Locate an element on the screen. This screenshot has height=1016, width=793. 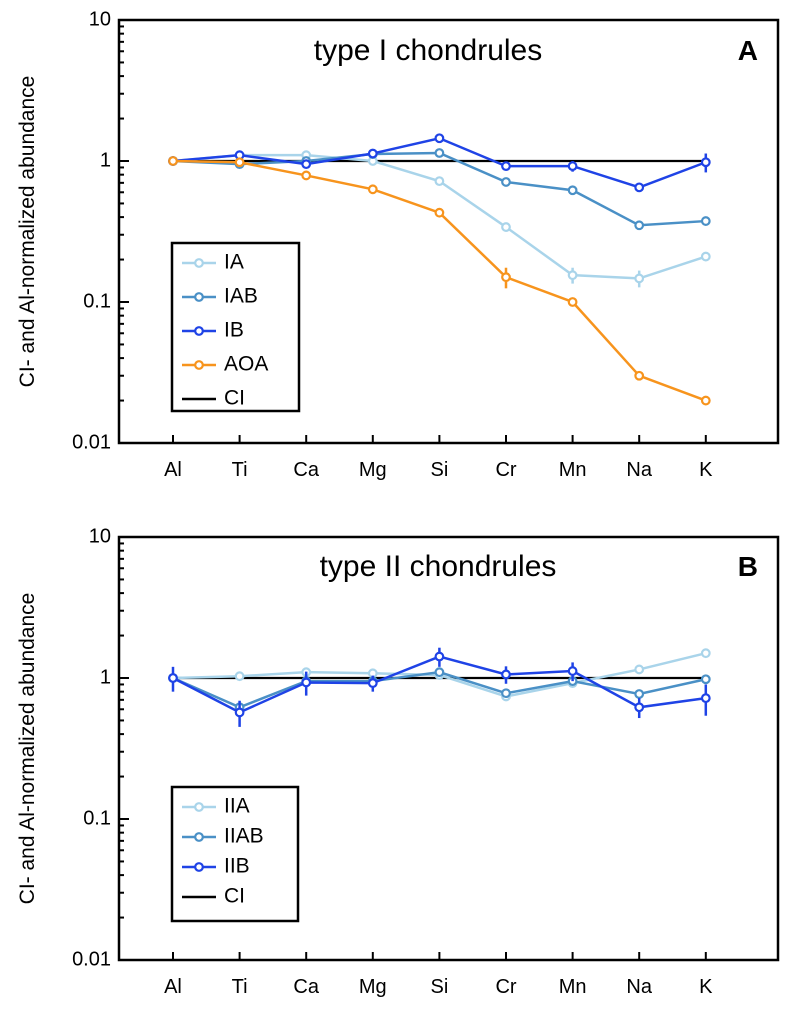
chart-title: type I chondrules is located at coordinates (428, 50).